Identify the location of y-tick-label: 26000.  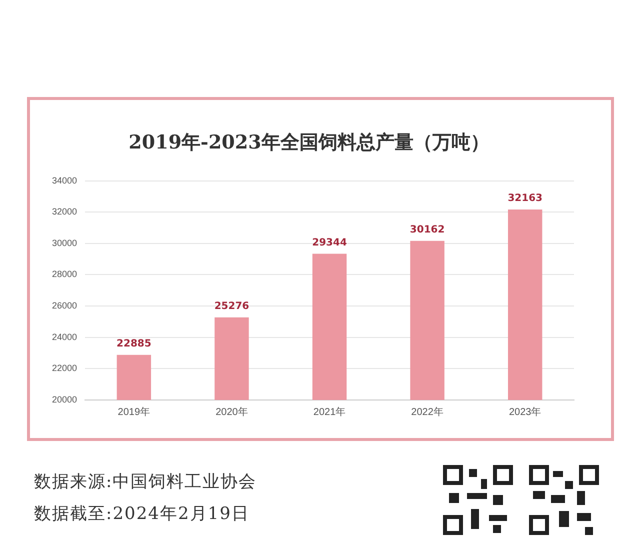
(65, 305).